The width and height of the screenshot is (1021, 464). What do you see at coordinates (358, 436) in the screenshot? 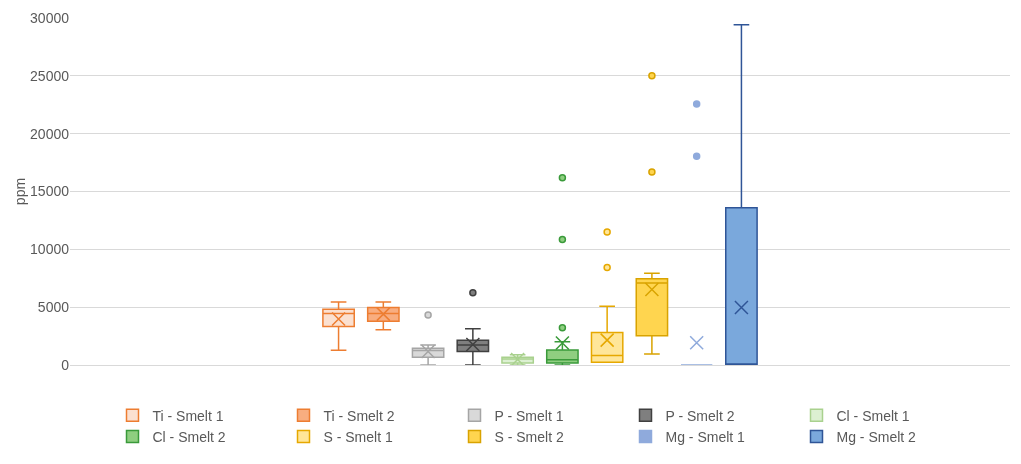
I see `legend-label: S - Smelt 1` at bounding box center [358, 436].